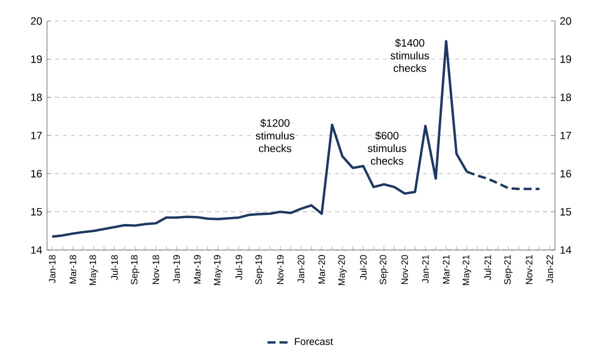  I want to click on x-tick-label: Mar-21, so click(446, 269).